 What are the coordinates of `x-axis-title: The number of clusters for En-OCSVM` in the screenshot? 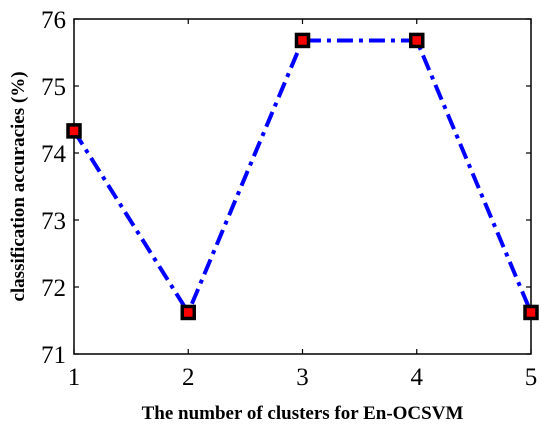 It's located at (303, 413).